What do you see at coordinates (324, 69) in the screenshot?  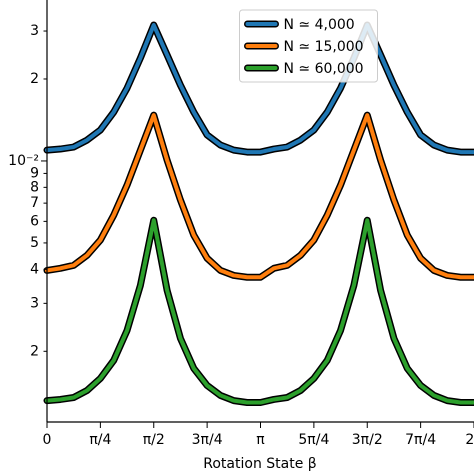 I see `legend-label: N ≃ 60,000` at bounding box center [324, 69].